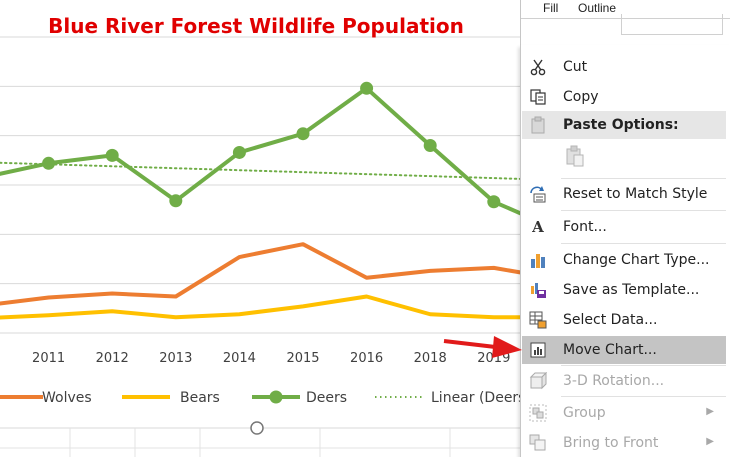 This screenshot has width=730, height=457. What do you see at coordinates (280, 307) in the screenshot?
I see `series-line-bears` at bounding box center [280, 307].